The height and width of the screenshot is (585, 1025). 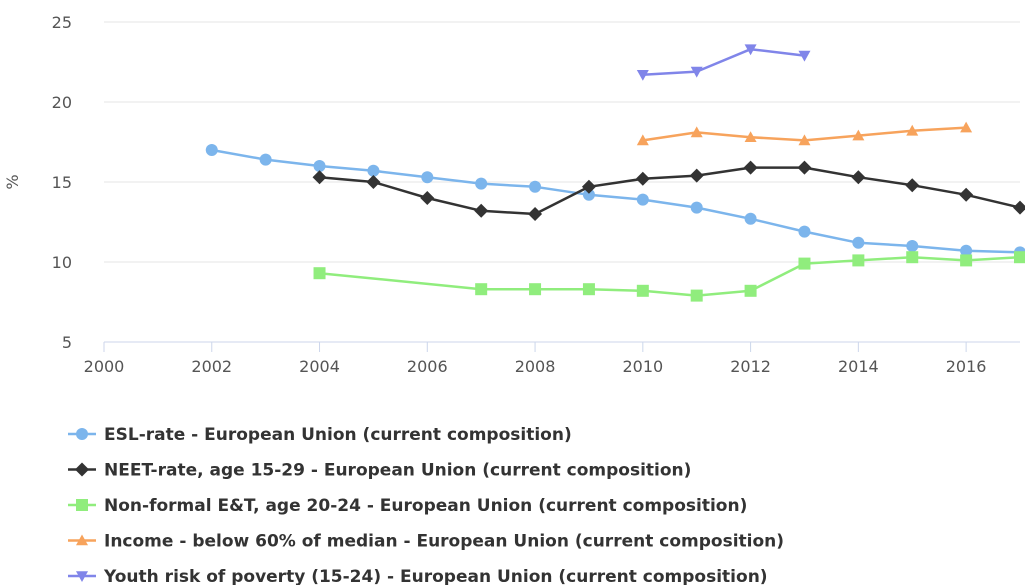 What do you see at coordinates (62, 262) in the screenshot?
I see `y-tick-label: 10` at bounding box center [62, 262].